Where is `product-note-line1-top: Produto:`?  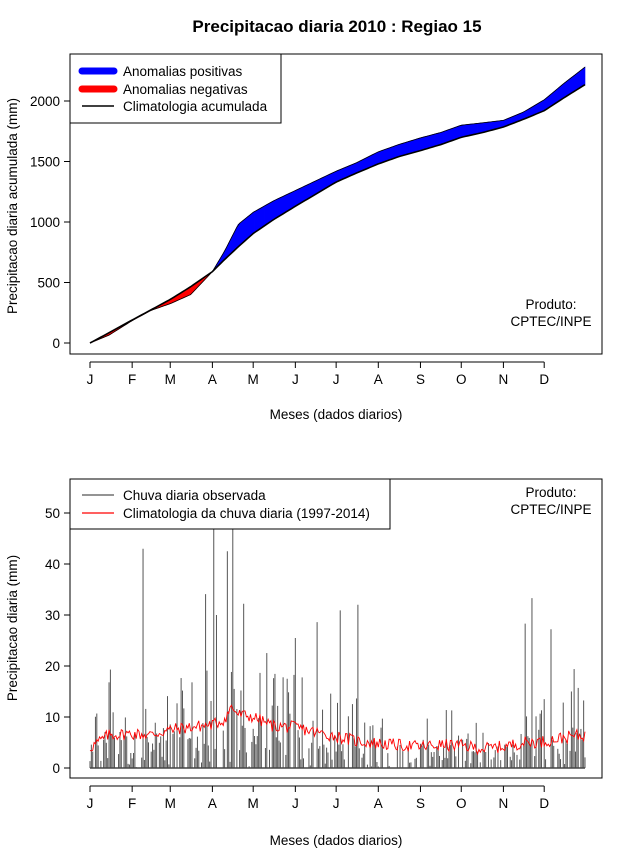
product-note-line1-top: Produto: is located at coordinates (550, 304).